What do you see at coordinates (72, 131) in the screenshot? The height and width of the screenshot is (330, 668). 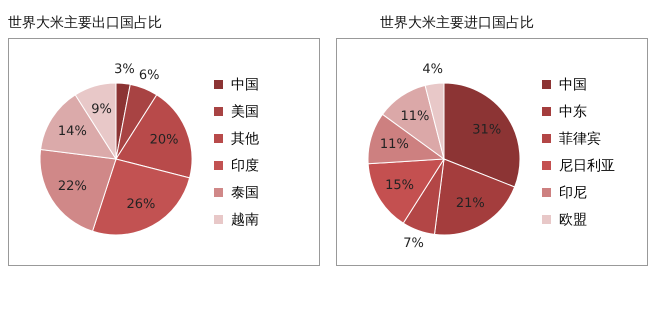 I see `data-label: 14%` at bounding box center [72, 131].